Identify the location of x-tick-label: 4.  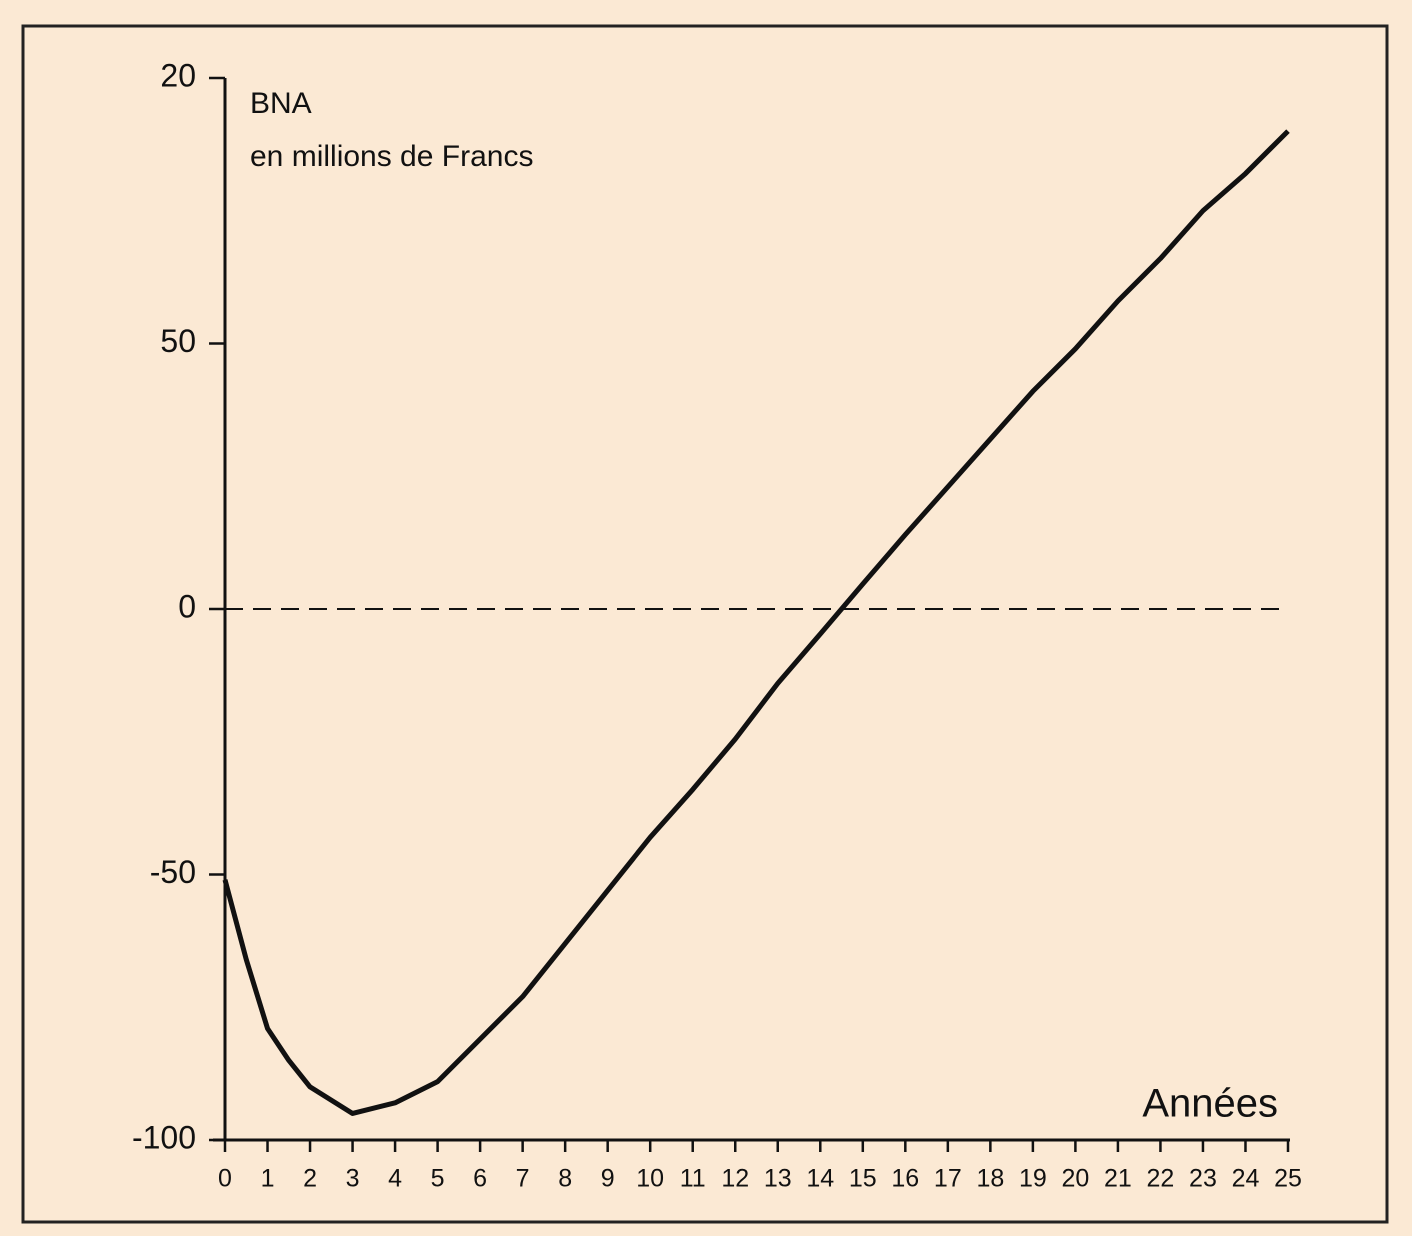
(395, 1179).